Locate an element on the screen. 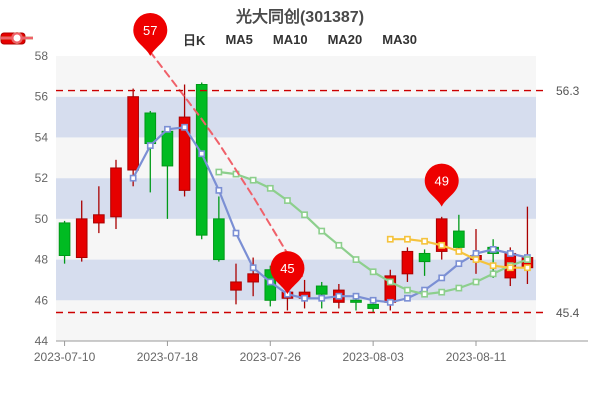 The image size is (600, 400). x-tick-label: 2023-07-26 is located at coordinates (271, 357).